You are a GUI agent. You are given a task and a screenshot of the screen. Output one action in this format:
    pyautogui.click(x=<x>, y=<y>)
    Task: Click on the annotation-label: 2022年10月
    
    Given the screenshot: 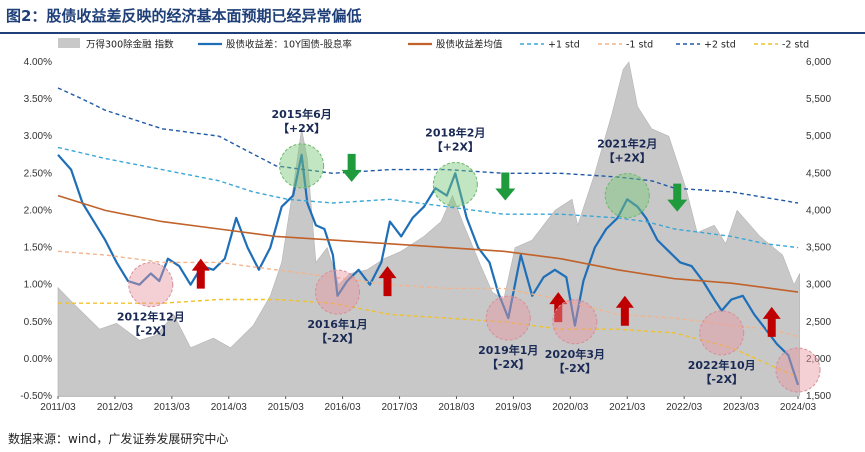 What is the action you would take?
    pyautogui.click(x=722, y=365)
    